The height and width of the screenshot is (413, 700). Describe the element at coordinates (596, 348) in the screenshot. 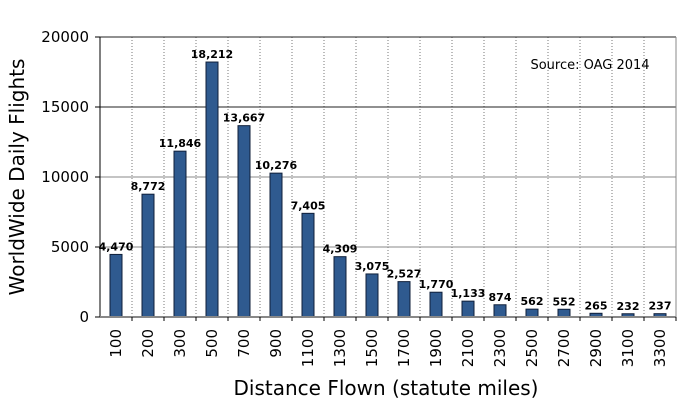

I see `x-tick-label: 2900` at that location.